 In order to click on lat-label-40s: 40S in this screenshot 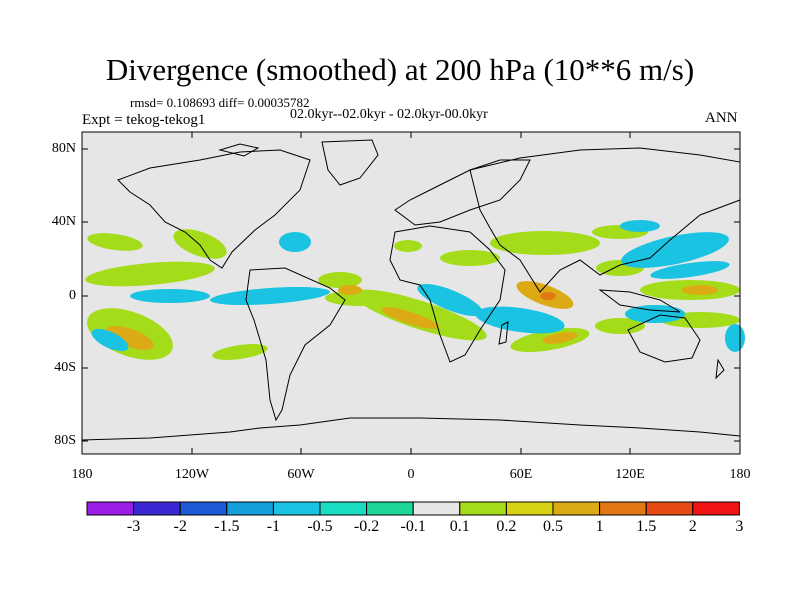, I will do `click(65, 367)`.